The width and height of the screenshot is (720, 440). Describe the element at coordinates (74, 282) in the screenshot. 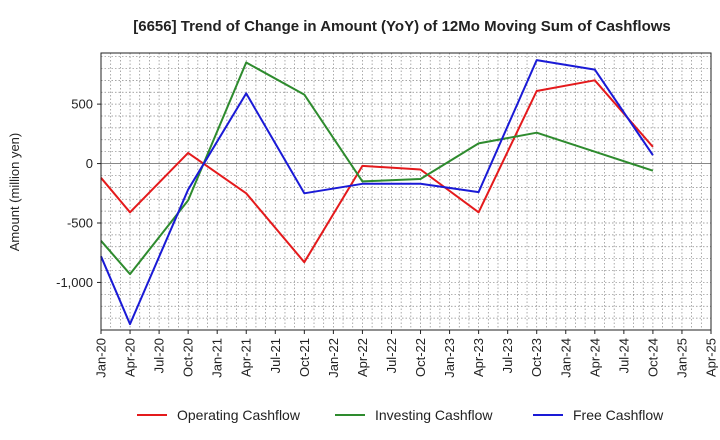

I see `y-tick-label: -1,000` at that location.